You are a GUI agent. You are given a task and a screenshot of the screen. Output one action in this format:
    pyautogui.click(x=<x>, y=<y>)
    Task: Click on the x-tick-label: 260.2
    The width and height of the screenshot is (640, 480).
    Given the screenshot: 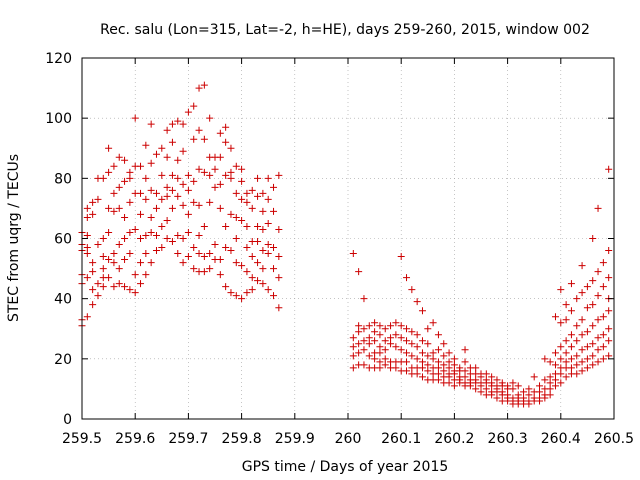 What is the action you would take?
    pyautogui.click(x=454, y=439)
    